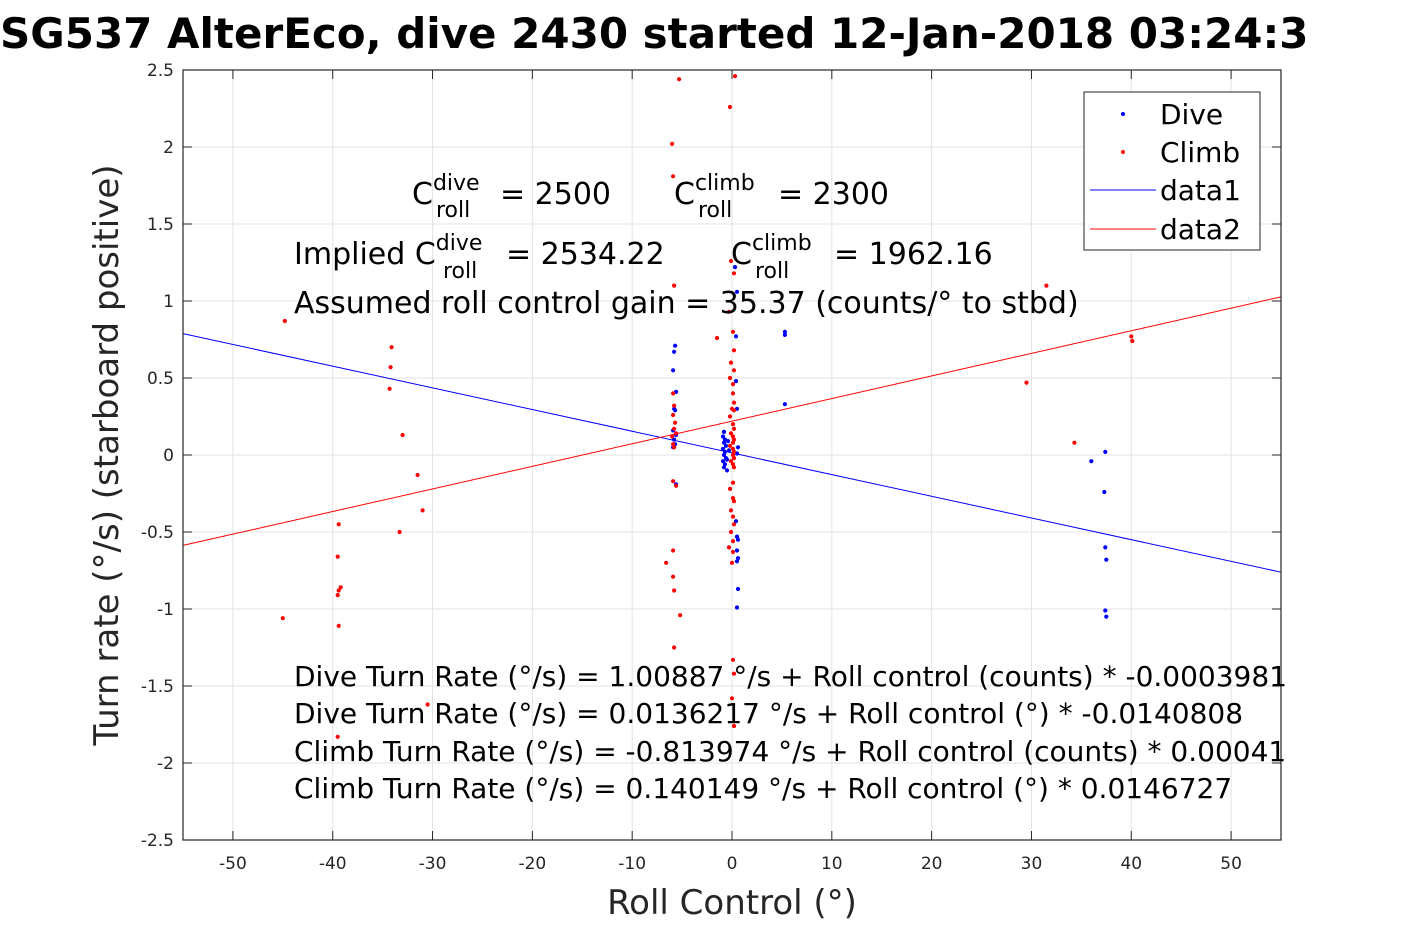 Image resolution: width=1417 pixels, height=945 pixels. Describe the element at coordinates (433, 864) in the screenshot. I see `x-tick-label: -30` at that location.